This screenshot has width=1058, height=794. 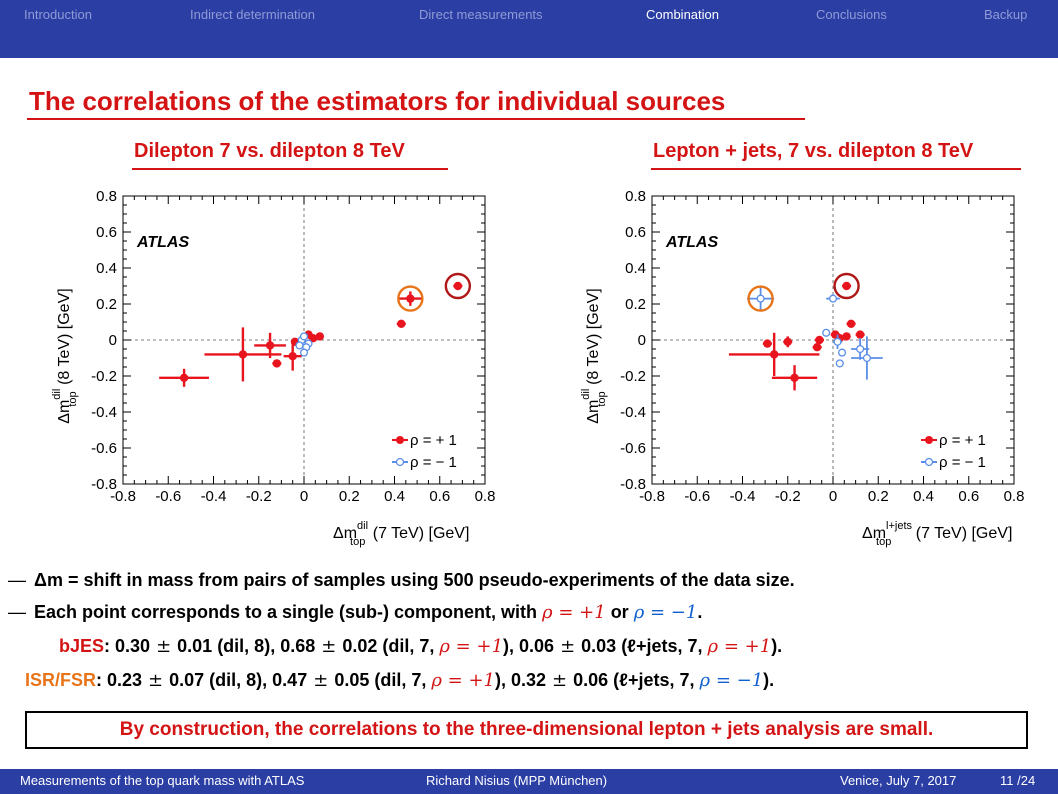 I want to click on y-tick-label: 0.4, so click(x=106, y=268).